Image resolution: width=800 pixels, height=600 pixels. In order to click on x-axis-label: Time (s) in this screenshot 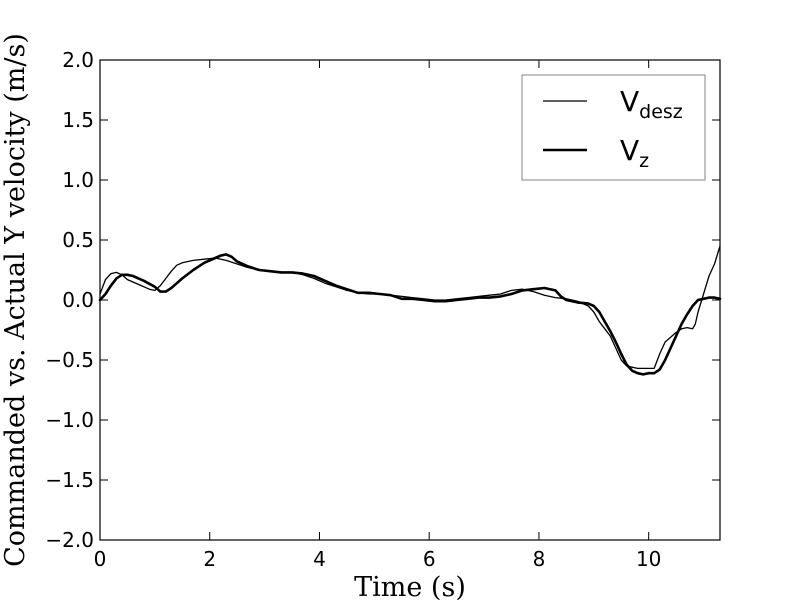, I will do `click(410, 586)`.